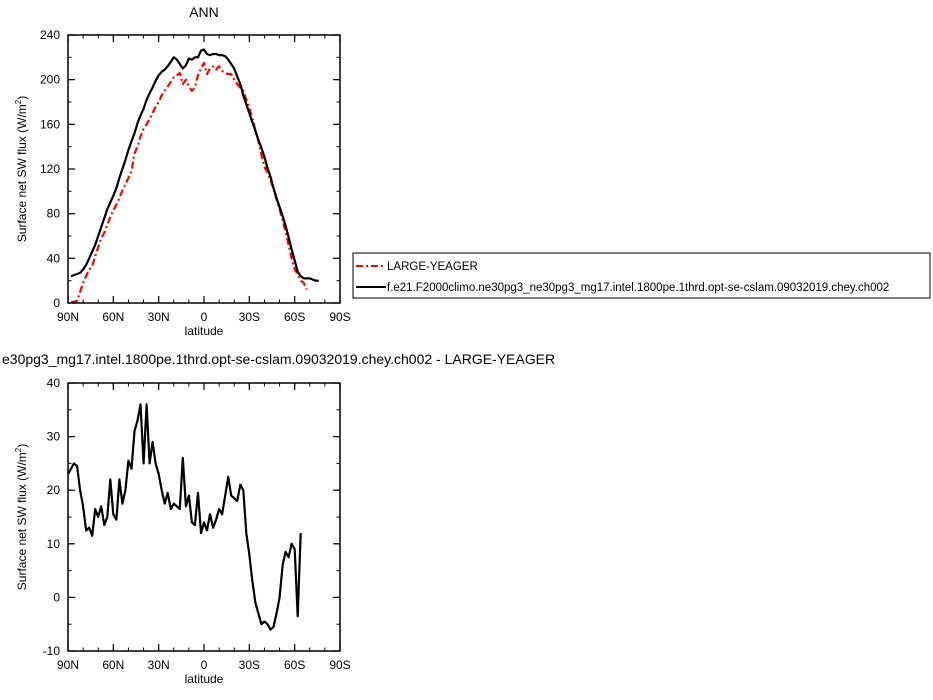  I want to click on y-tick-label: 80, so click(54, 214).